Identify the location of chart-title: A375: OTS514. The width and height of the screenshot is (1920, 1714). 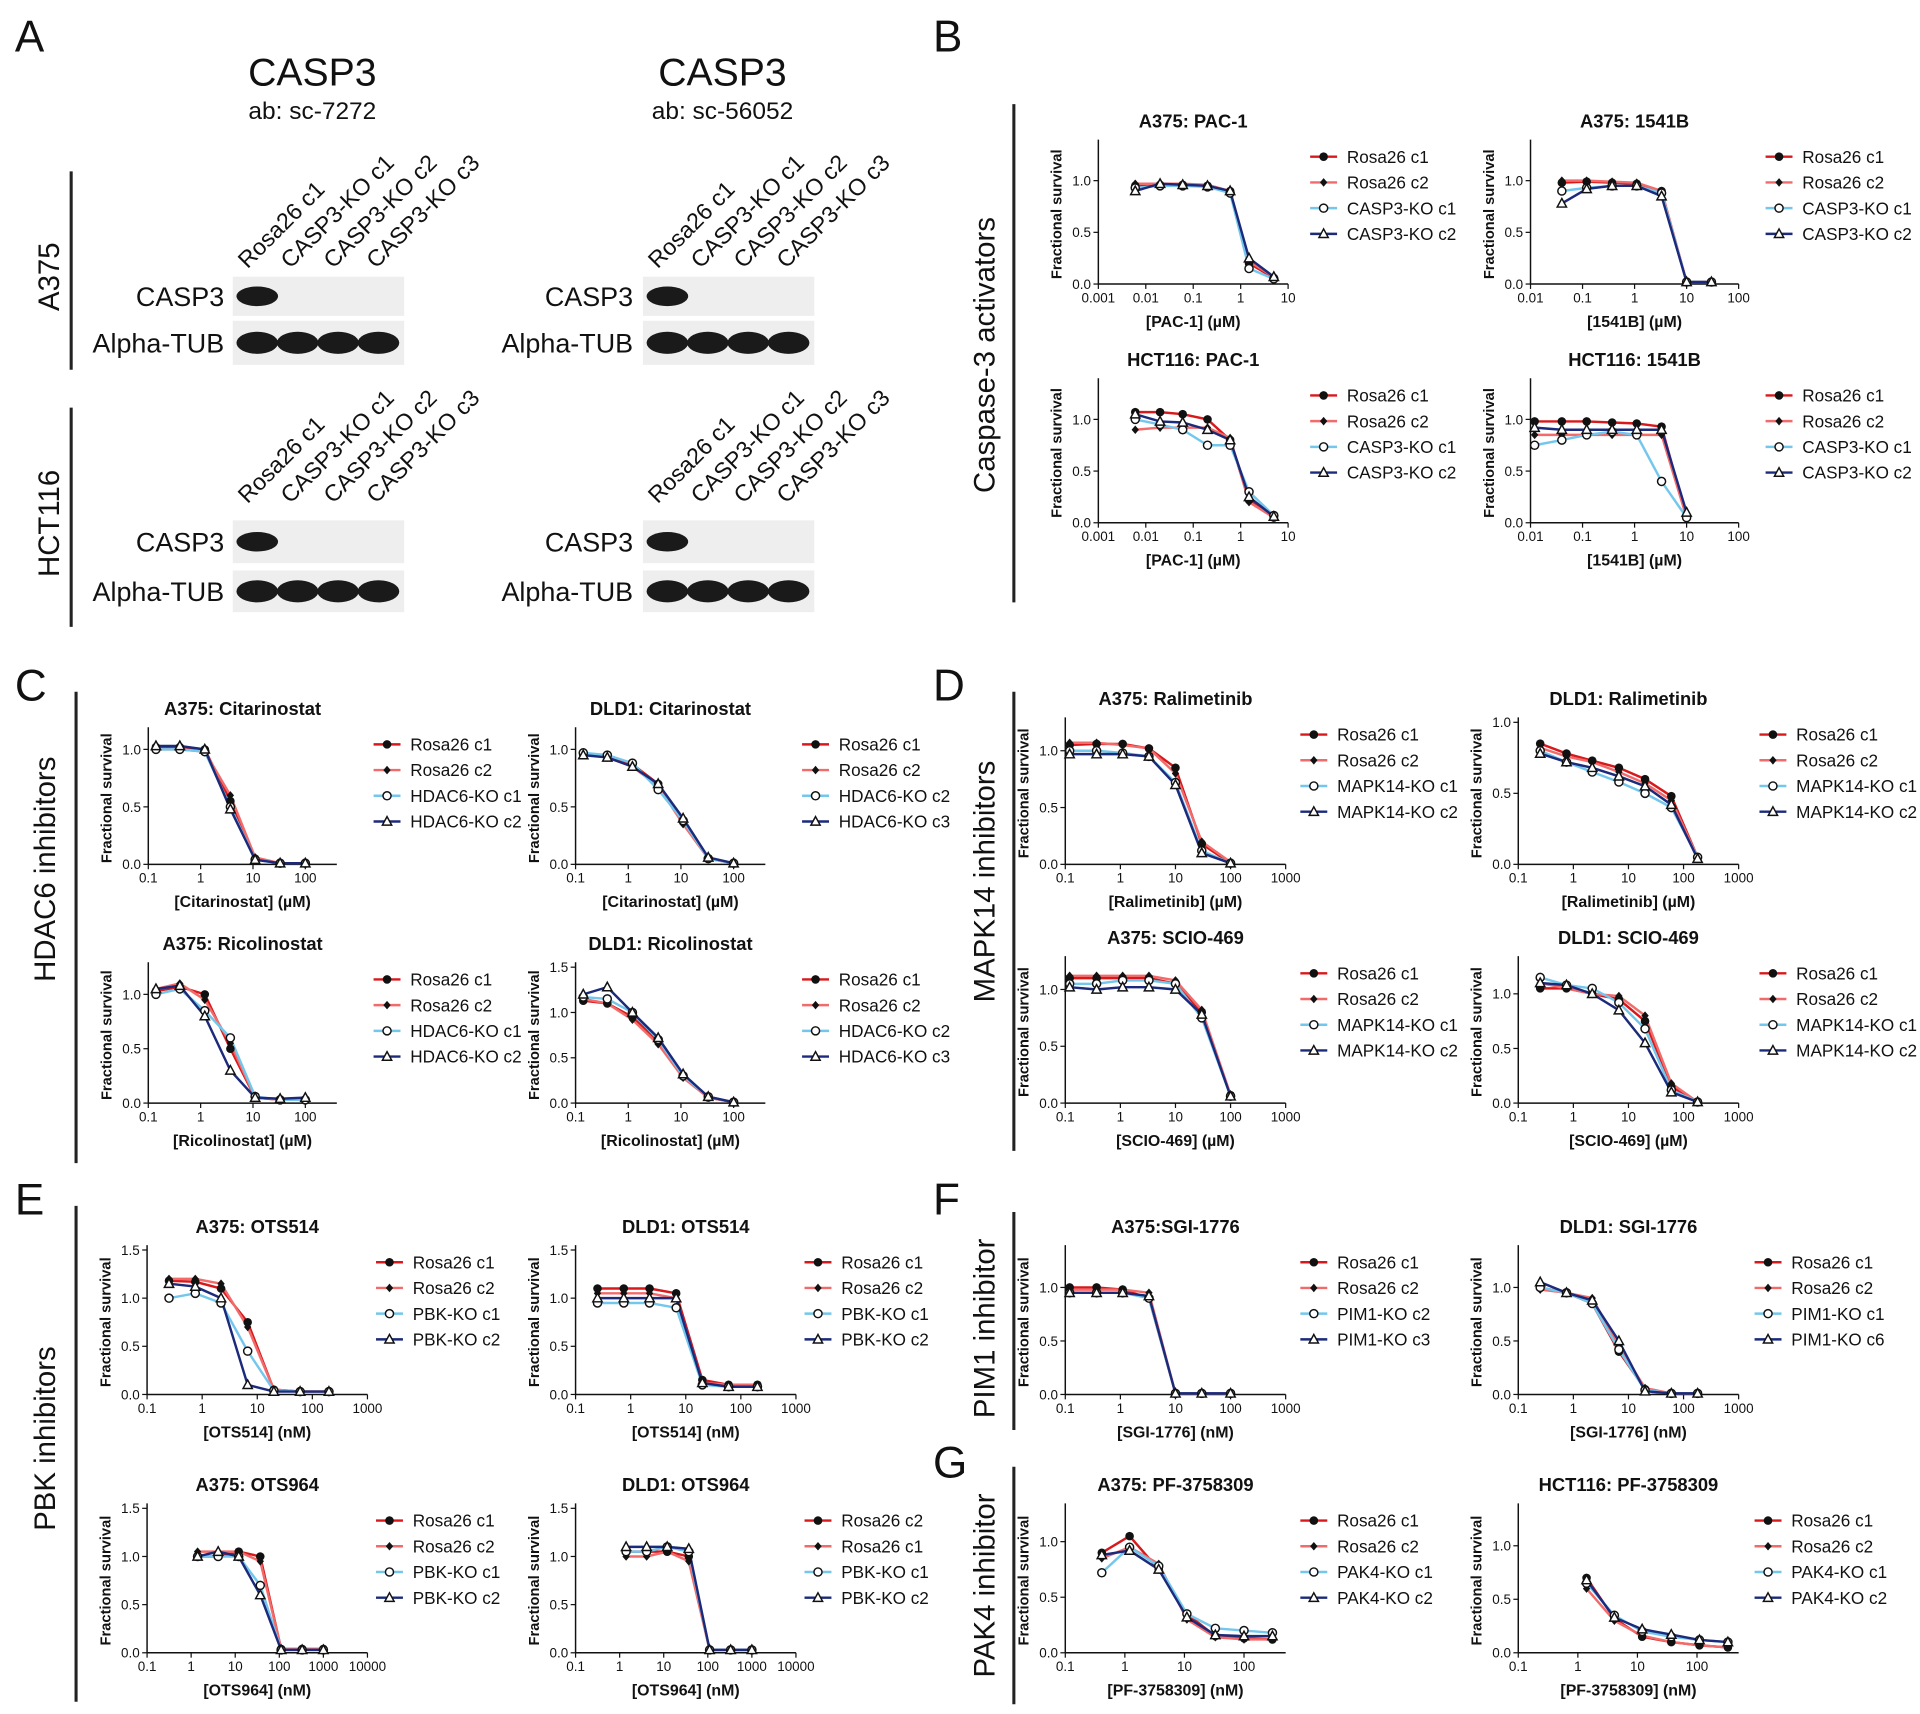
(258, 1226).